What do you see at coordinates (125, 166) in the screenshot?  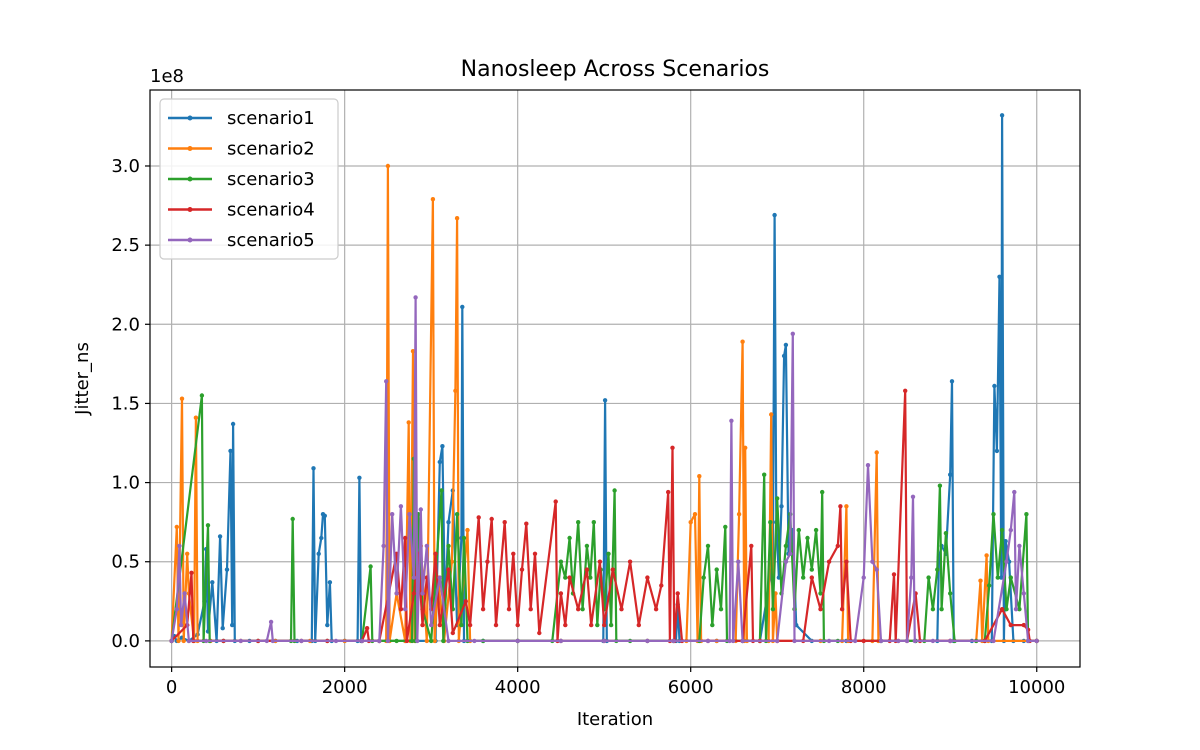 I see `y-tick-label: 3.0` at bounding box center [125, 166].